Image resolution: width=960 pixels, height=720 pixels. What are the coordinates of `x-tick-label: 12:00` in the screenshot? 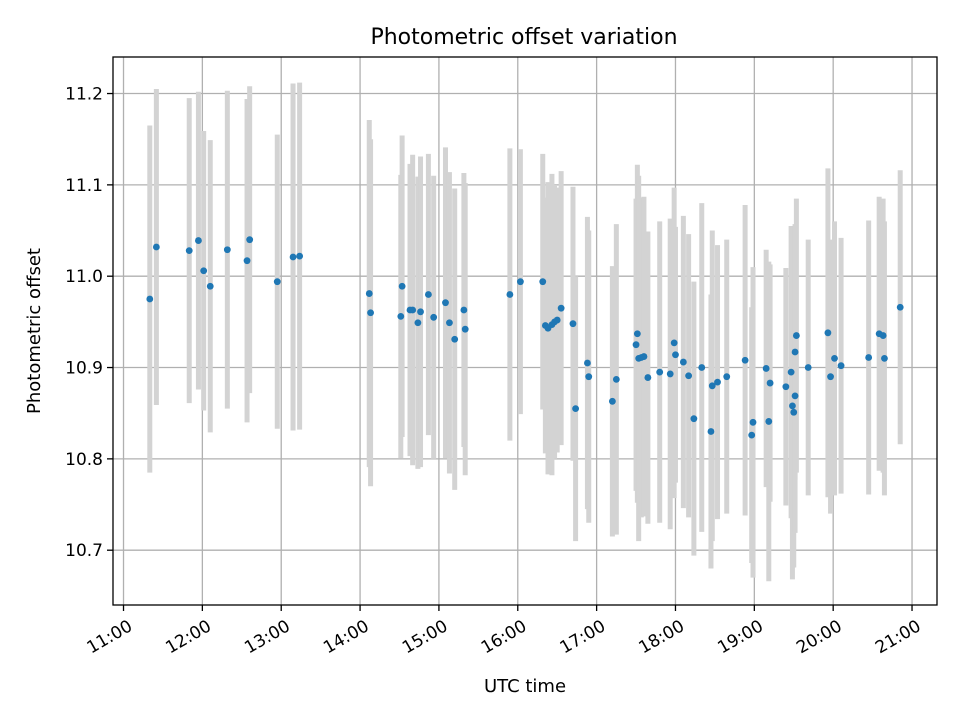 It's located at (188, 637).